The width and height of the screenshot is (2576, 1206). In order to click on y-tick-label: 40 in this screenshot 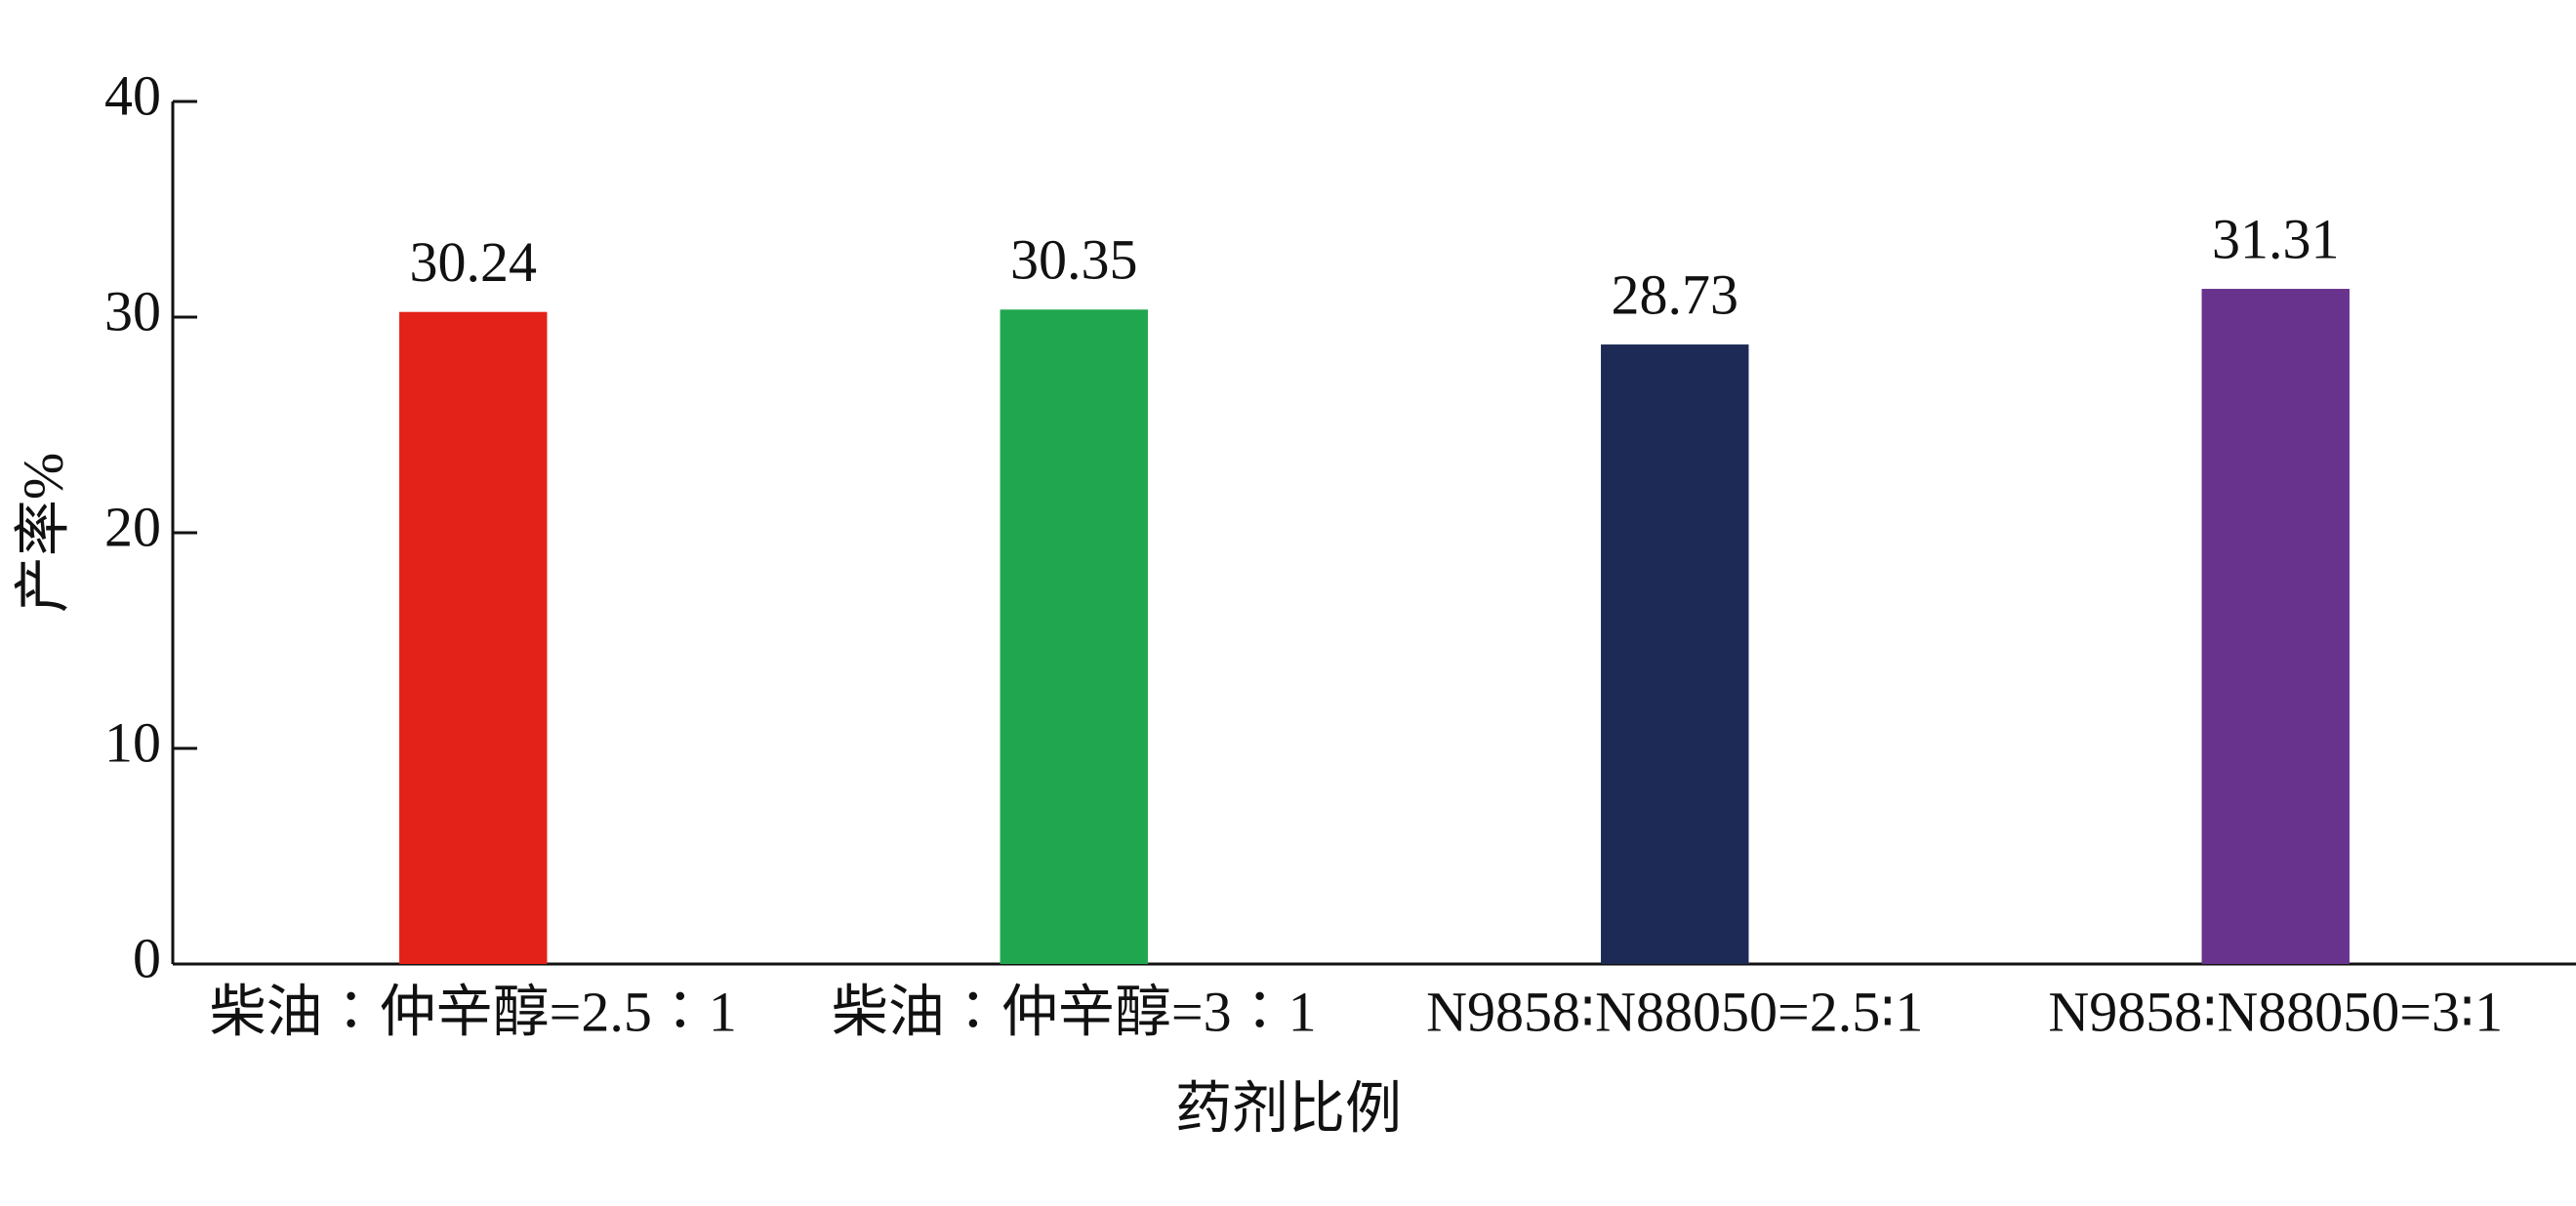, I will do `click(132, 95)`.